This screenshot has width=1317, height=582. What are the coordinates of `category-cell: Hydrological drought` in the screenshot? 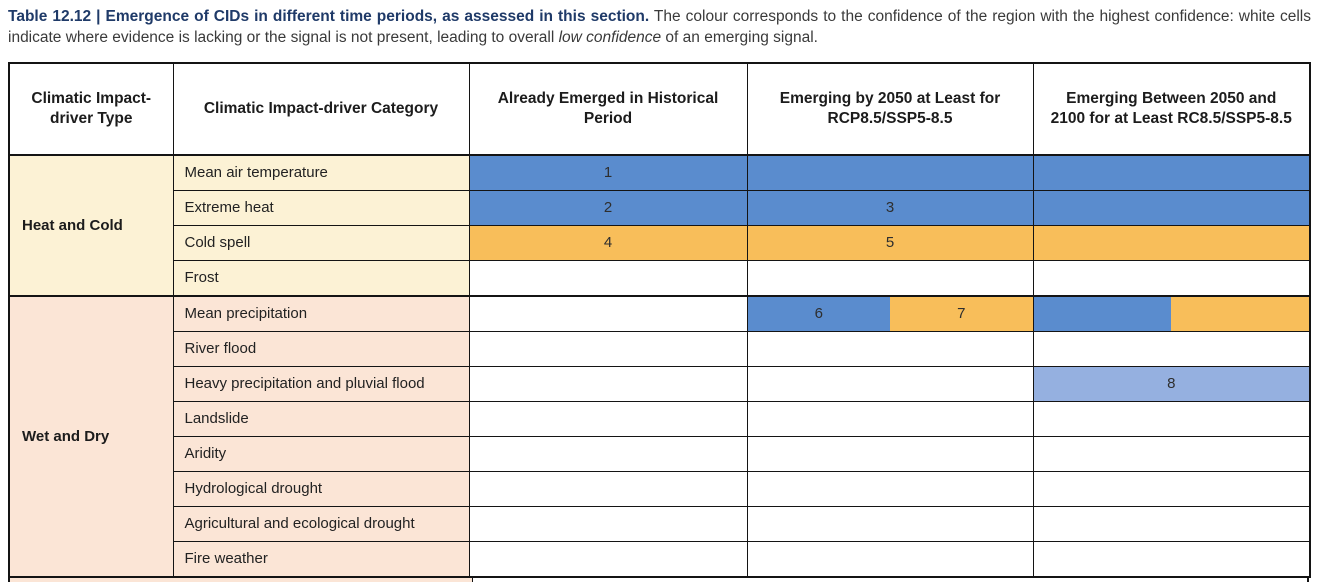 It's located at (321, 488).